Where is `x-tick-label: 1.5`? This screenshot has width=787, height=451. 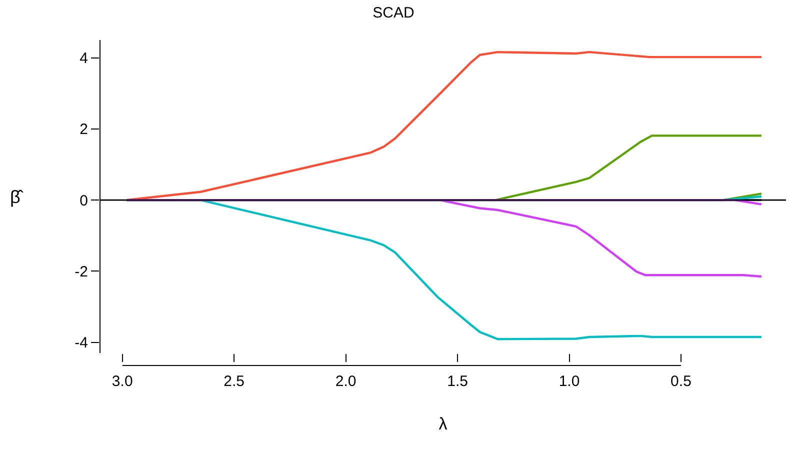 x-tick-label: 1.5 is located at coordinates (457, 381).